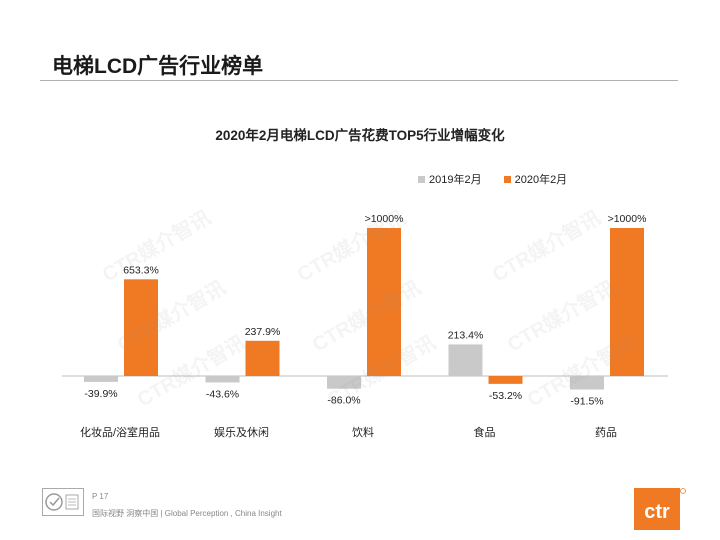 The image size is (720, 540). Describe the element at coordinates (141, 270) in the screenshot. I see `data-label-2020-0: 653.3%` at that location.